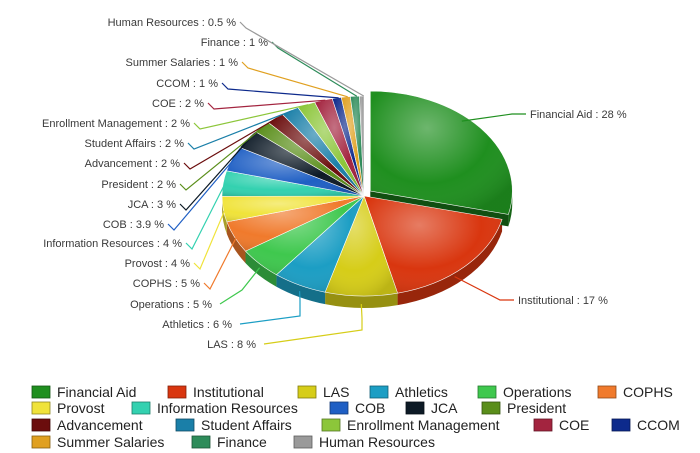 Image resolution: width=700 pixels, height=453 pixels. Describe the element at coordinates (574, 425) in the screenshot. I see `legend-label: COE` at that location.